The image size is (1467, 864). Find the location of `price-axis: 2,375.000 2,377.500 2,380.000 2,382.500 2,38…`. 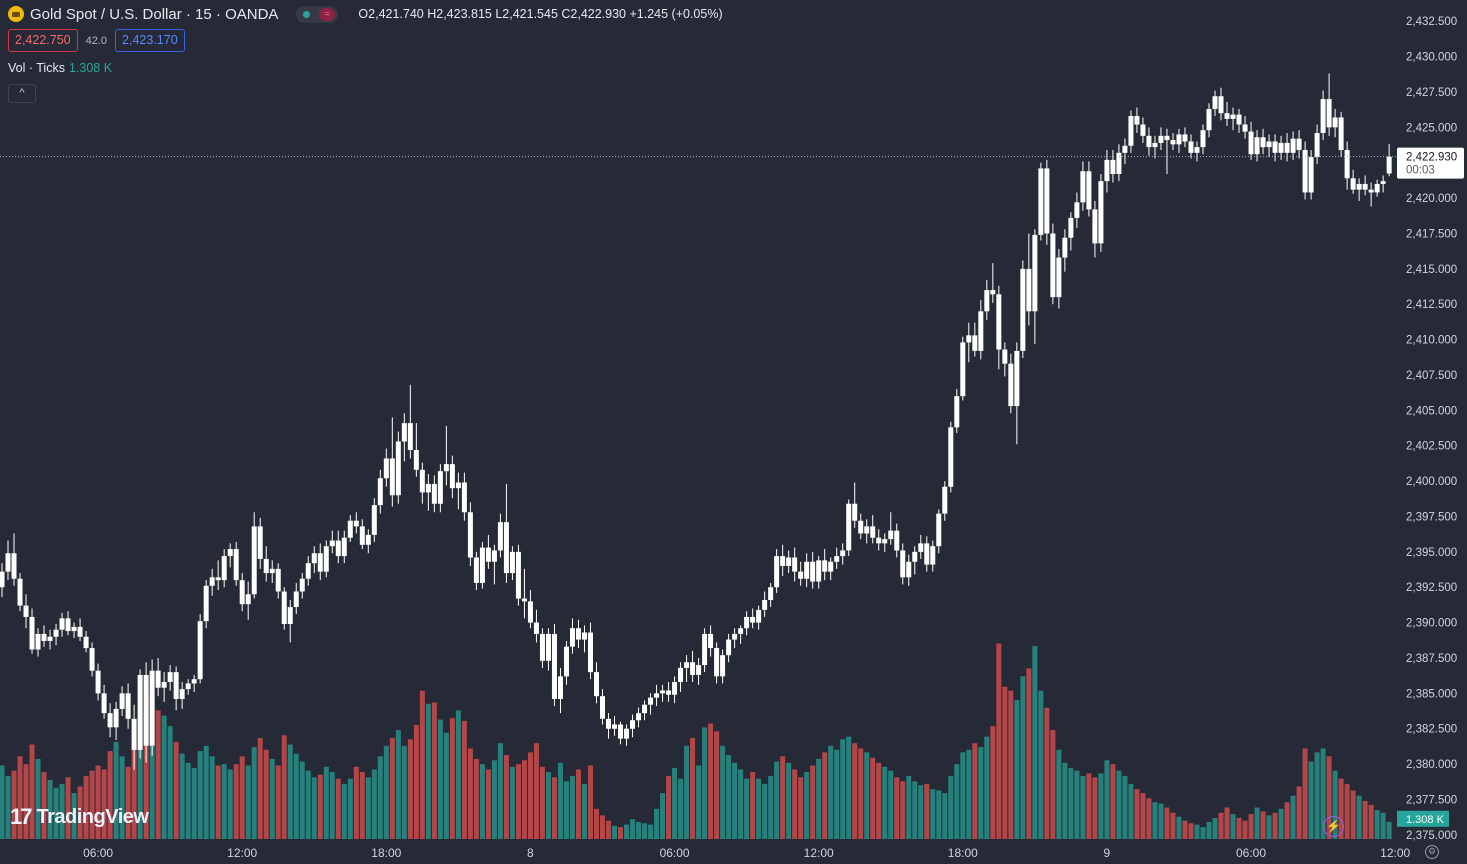

price-axis: 2,375.000 2,377.500 2,380.000 2,382.500 2,38… is located at coordinates (1430, 429).